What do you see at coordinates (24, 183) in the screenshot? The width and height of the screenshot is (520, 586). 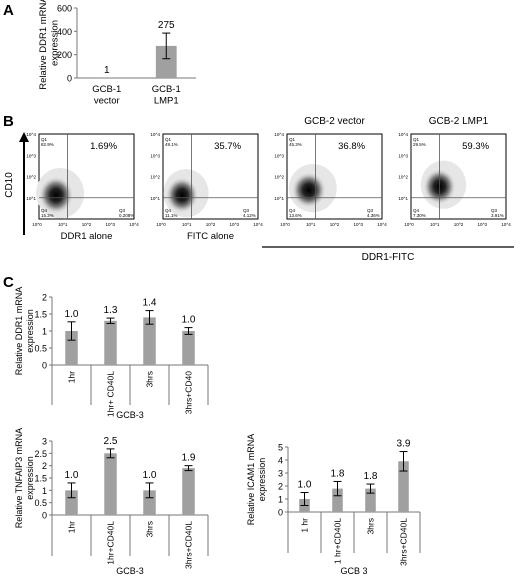 I see `panel-b-y-arrow` at bounding box center [24, 183].